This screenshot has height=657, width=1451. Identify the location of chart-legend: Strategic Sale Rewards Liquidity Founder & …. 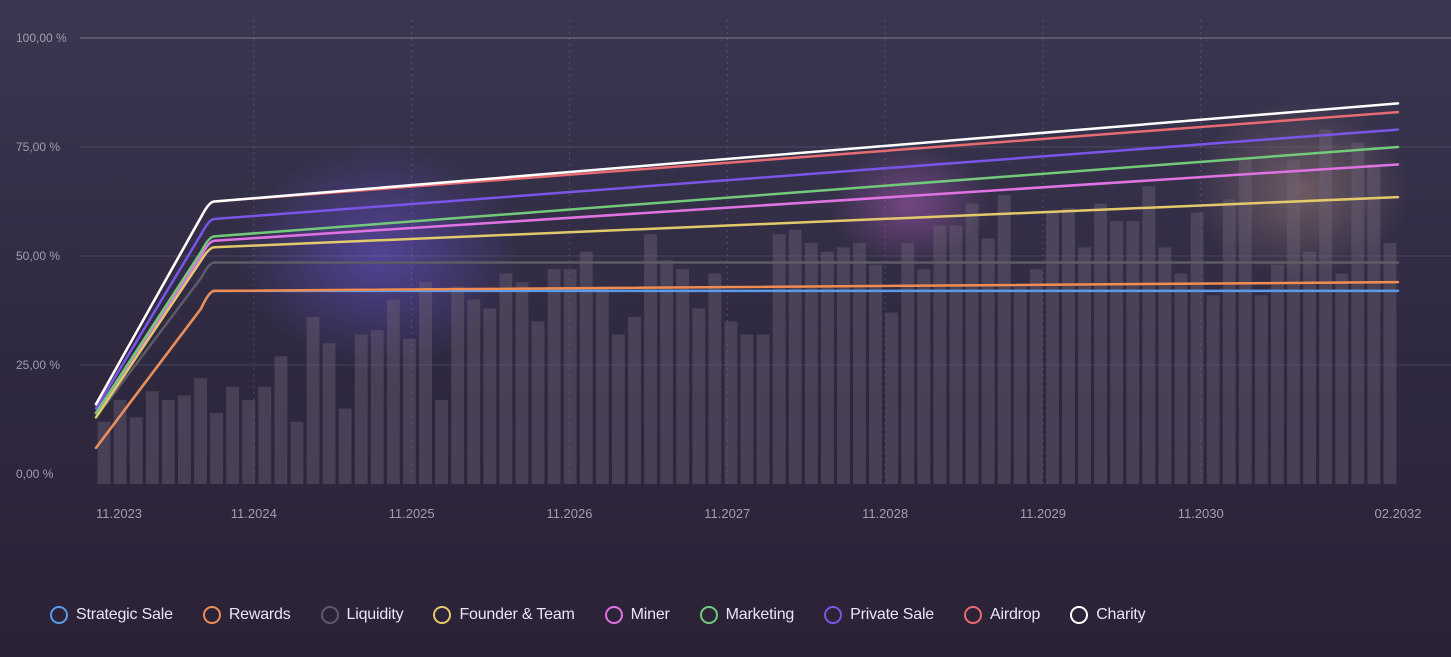
(612, 615).